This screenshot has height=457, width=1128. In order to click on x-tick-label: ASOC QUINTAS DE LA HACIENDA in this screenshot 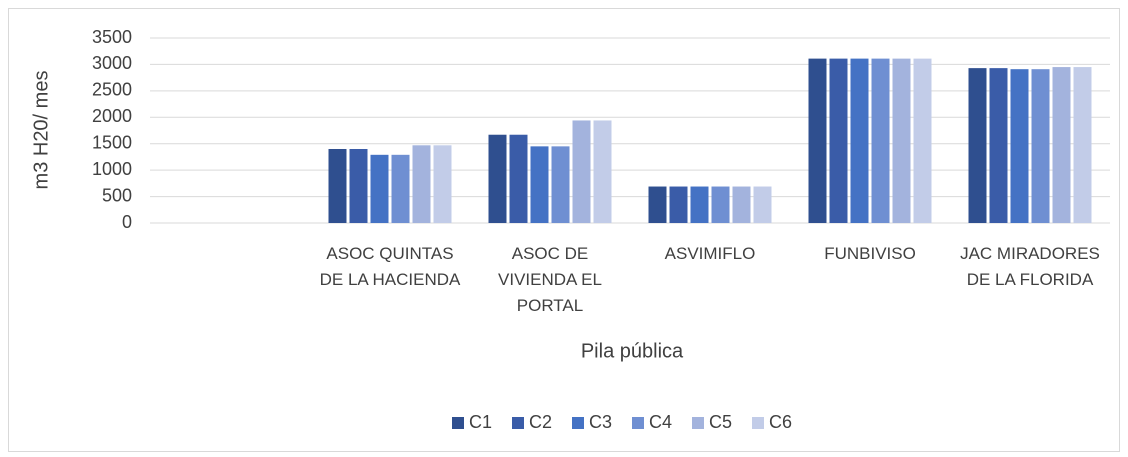, I will do `click(390, 266)`.